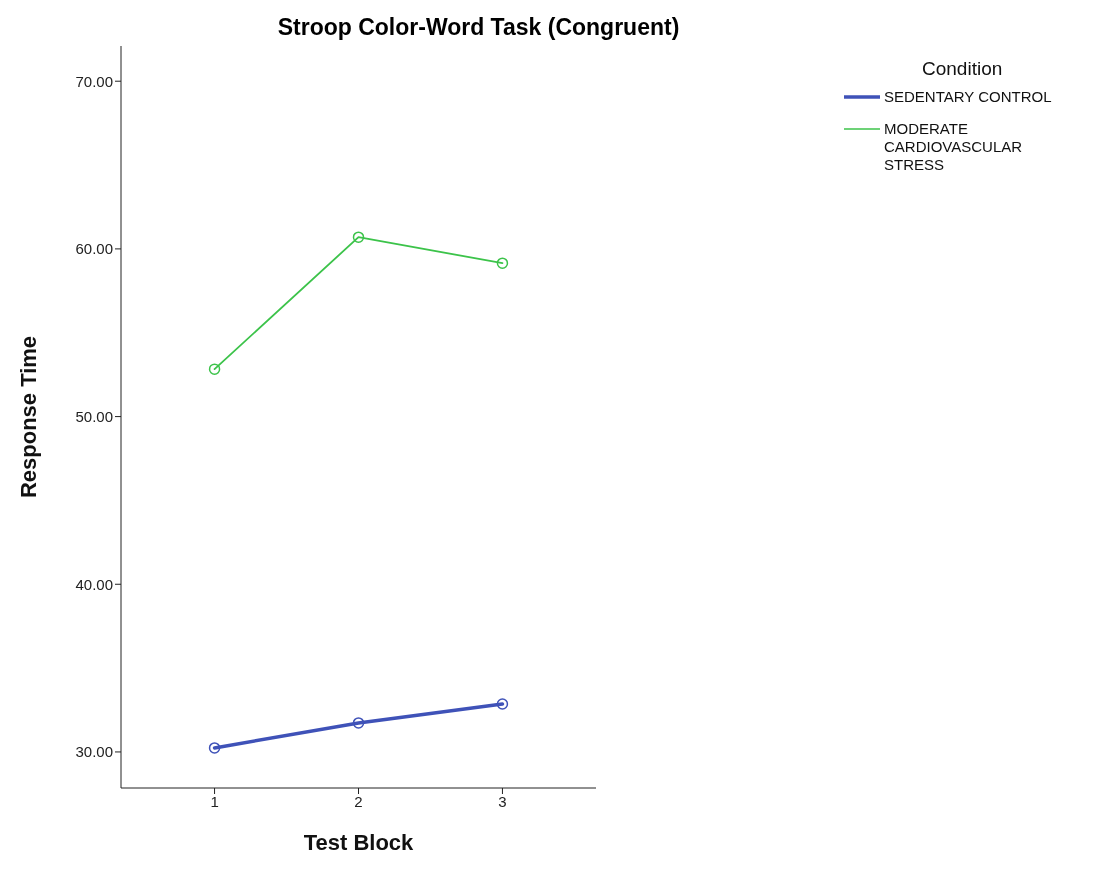 This screenshot has height=873, width=1094. I want to click on legend-label: MODERATE CARDIOVASCULAR STRESS, so click(954, 147).